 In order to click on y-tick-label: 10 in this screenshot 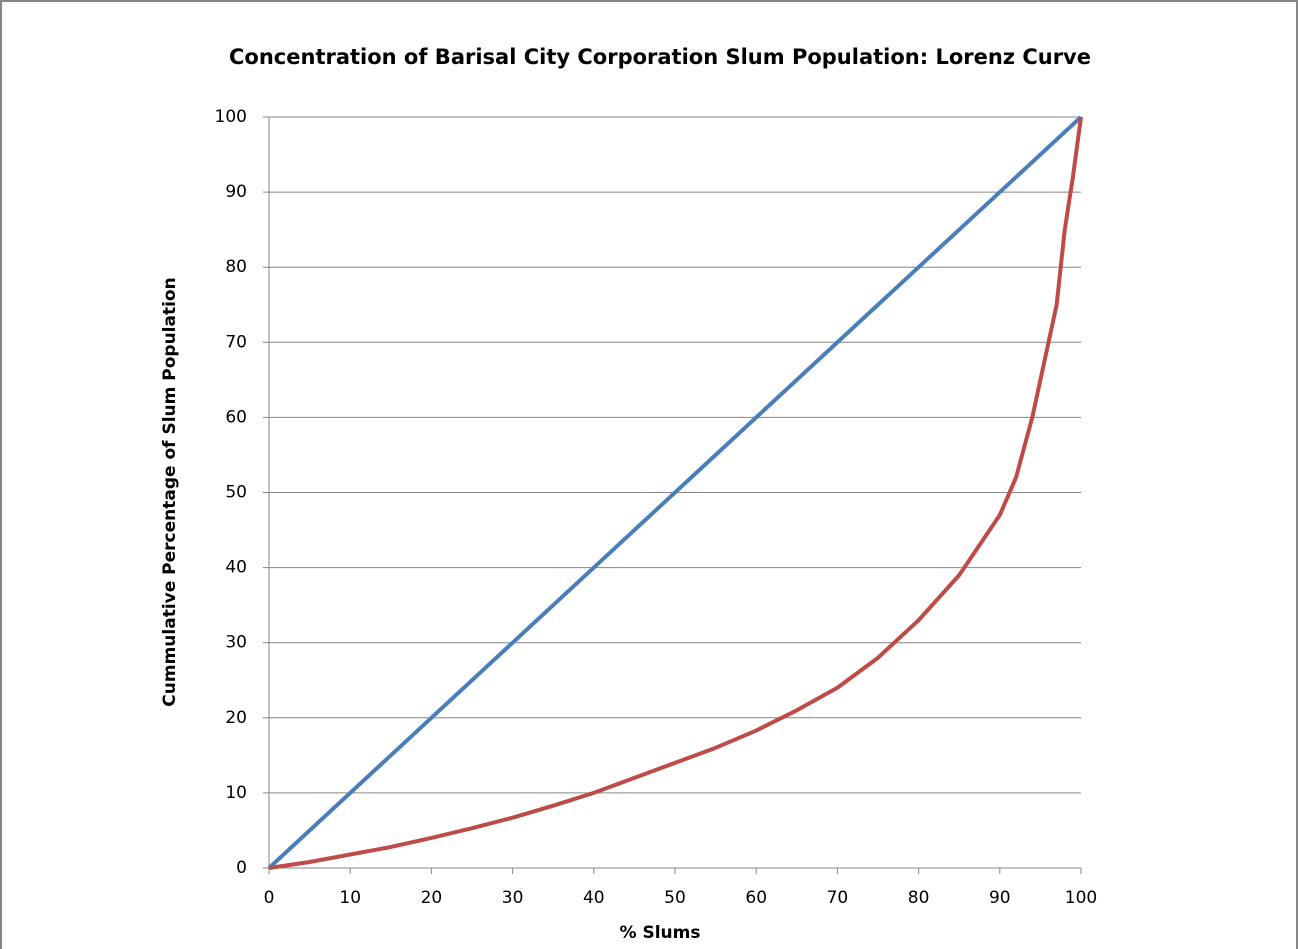, I will do `click(236, 793)`.